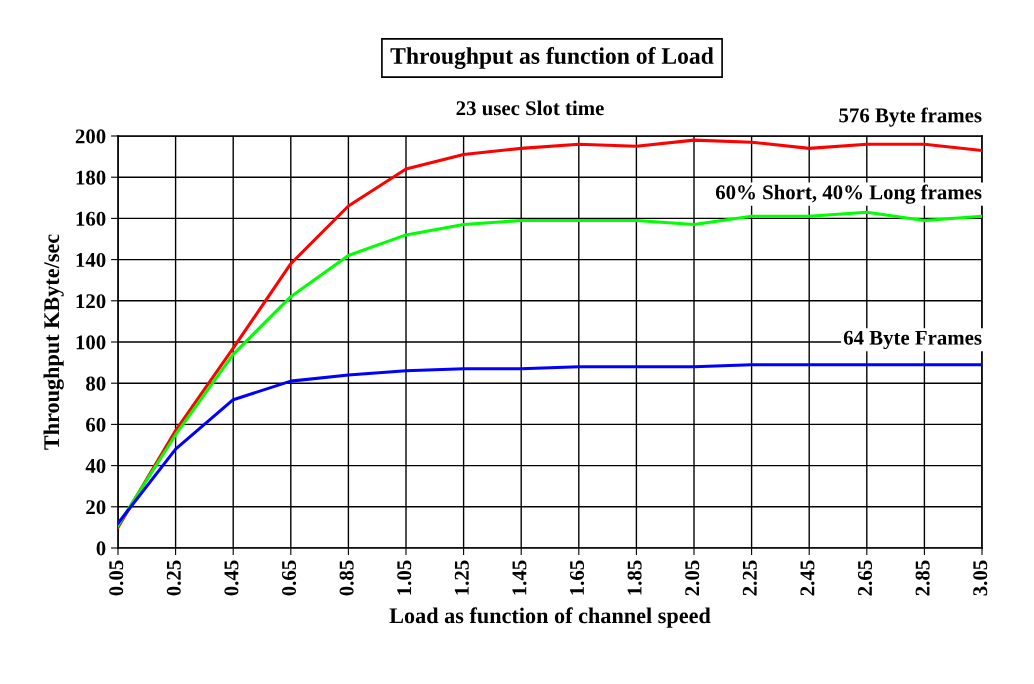  Describe the element at coordinates (577, 577) in the screenshot. I see `x-tick-label: 1.65` at that location.